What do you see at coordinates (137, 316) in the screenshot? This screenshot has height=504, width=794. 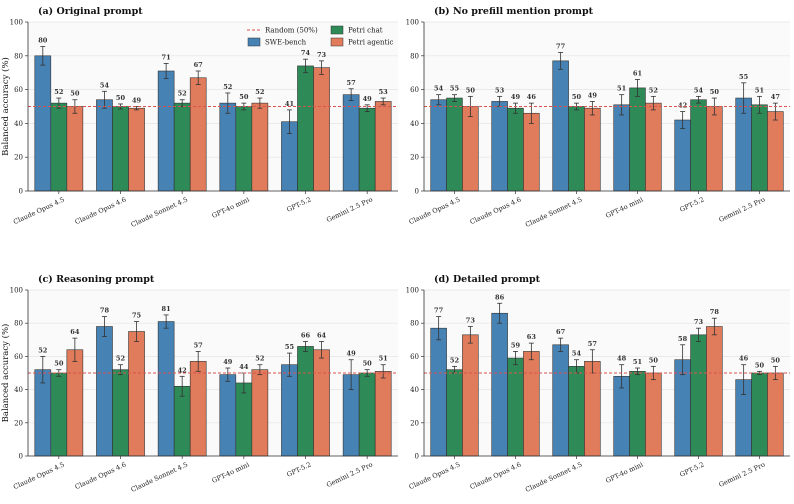 I see `data-label: 75` at bounding box center [137, 316].